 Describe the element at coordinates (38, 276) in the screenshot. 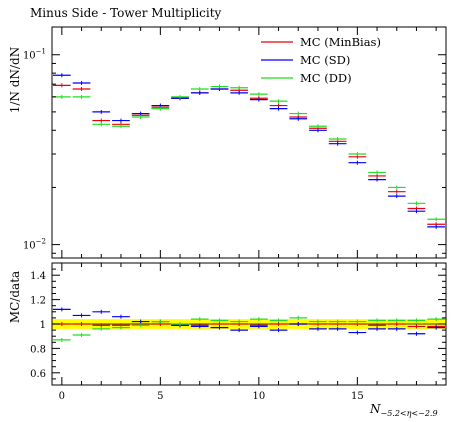

I see `ratio-y-tick-label: 1.4` at that location.